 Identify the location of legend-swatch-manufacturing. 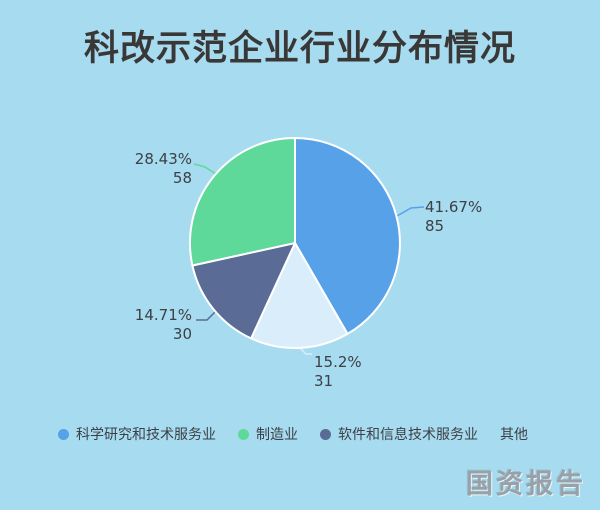
(243, 434).